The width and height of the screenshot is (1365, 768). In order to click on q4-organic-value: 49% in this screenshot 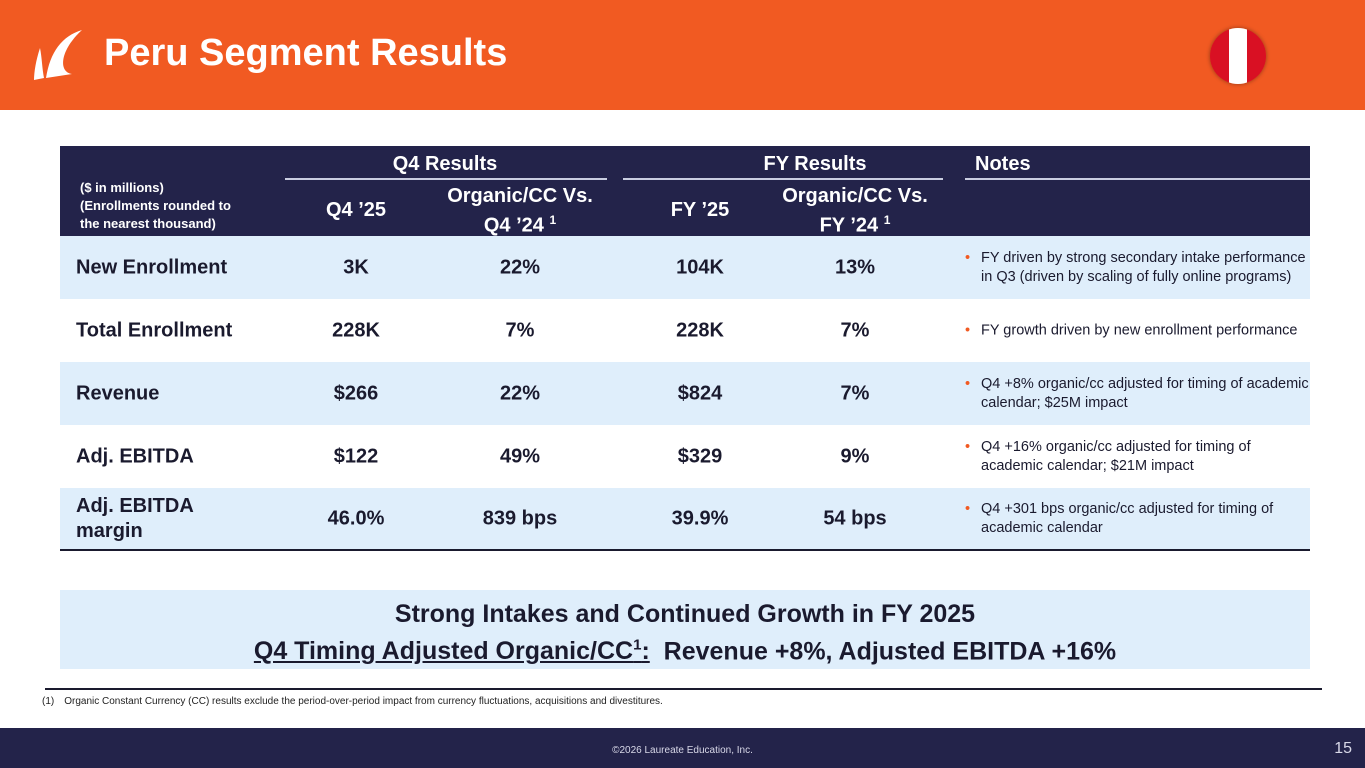, I will do `click(520, 456)`.